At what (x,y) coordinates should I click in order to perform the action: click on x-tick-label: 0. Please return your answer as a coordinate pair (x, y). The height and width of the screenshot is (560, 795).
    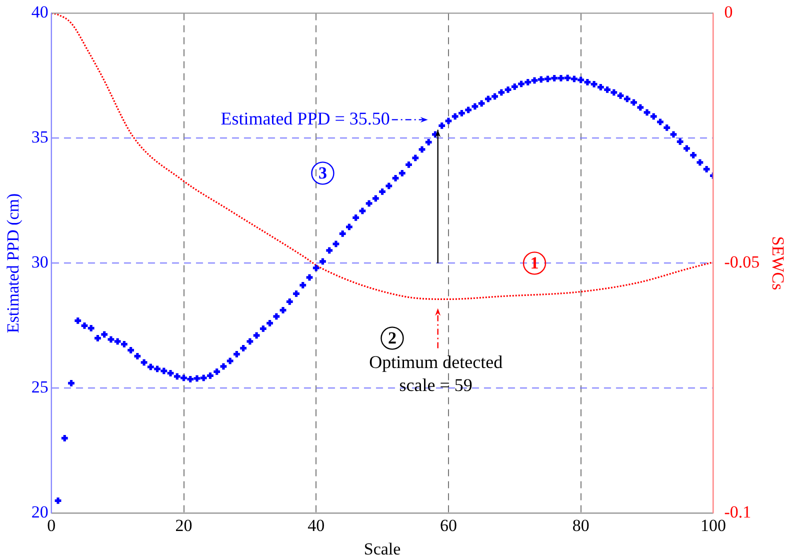
    Looking at the image, I should click on (51, 525).